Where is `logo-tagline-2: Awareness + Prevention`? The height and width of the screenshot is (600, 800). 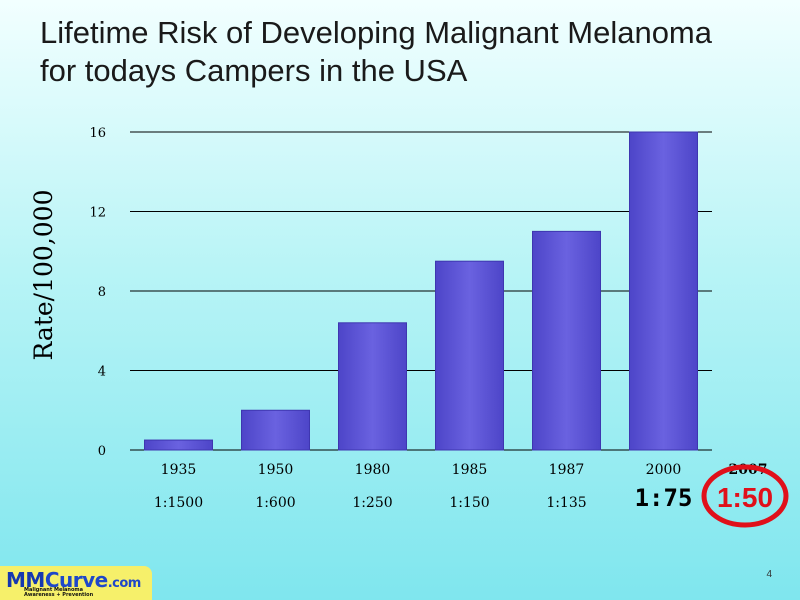
logo-tagline-2: Awareness + Prevention is located at coordinates (59, 595).